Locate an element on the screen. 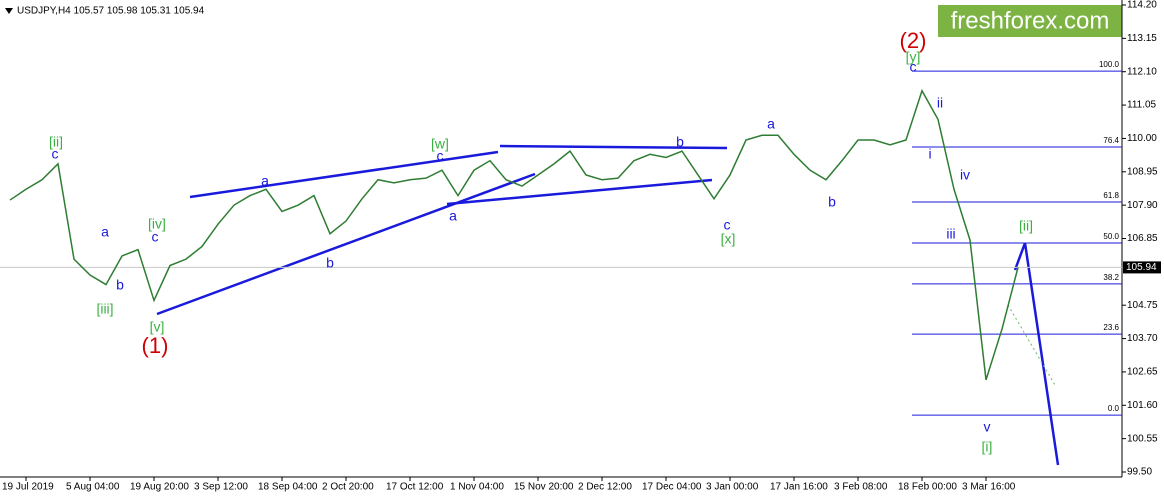 Image resolution: width=1164 pixels, height=497 pixels. menu-arrow is located at coordinates (9, 11).